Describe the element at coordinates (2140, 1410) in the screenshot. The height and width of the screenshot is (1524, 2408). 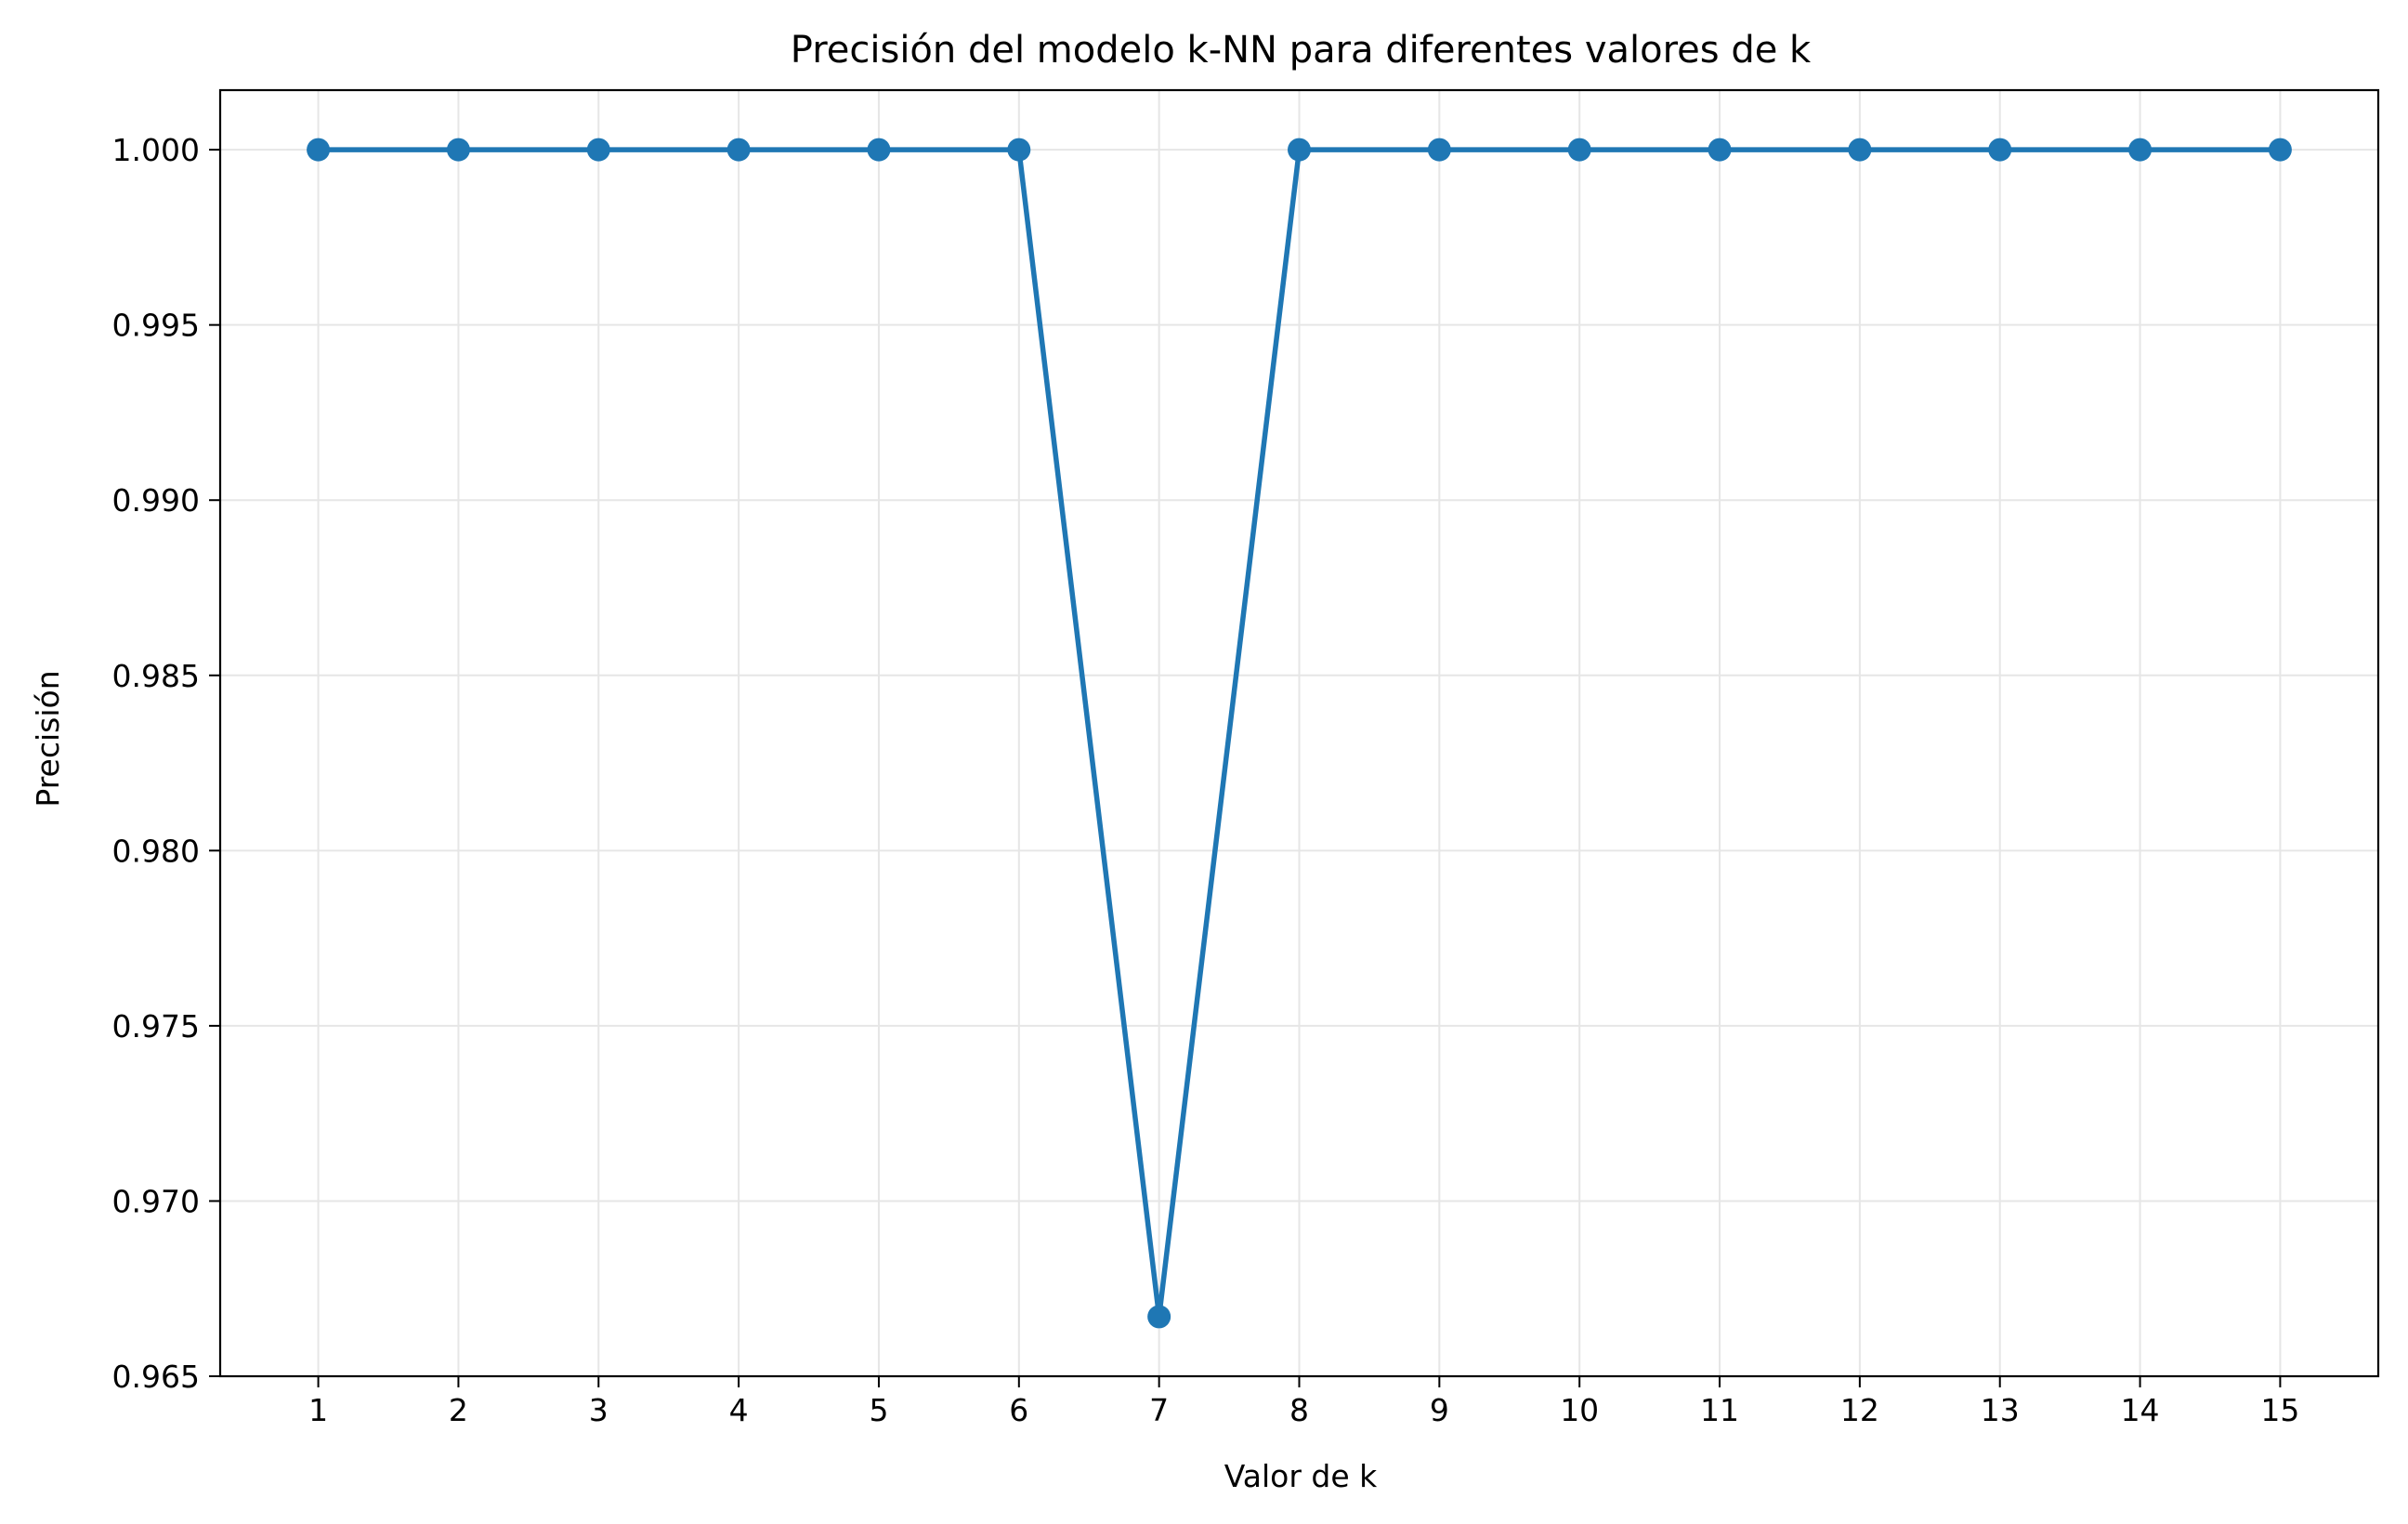
I see `x-tick-label: 14` at that location.